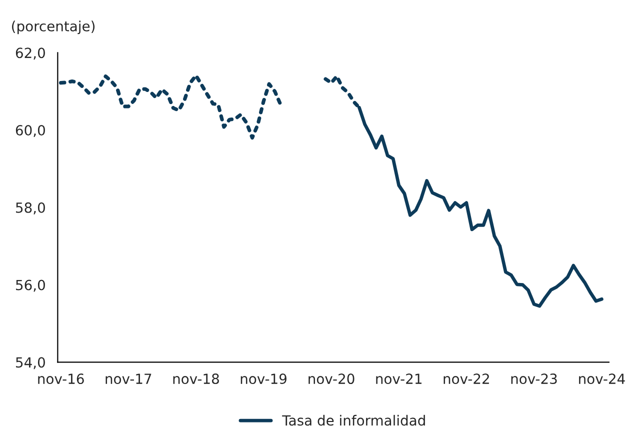 Image resolution: width=641 pixels, height=439 pixels. Describe the element at coordinates (466, 379) in the screenshot. I see `x-tick-label: nov-22` at that location.